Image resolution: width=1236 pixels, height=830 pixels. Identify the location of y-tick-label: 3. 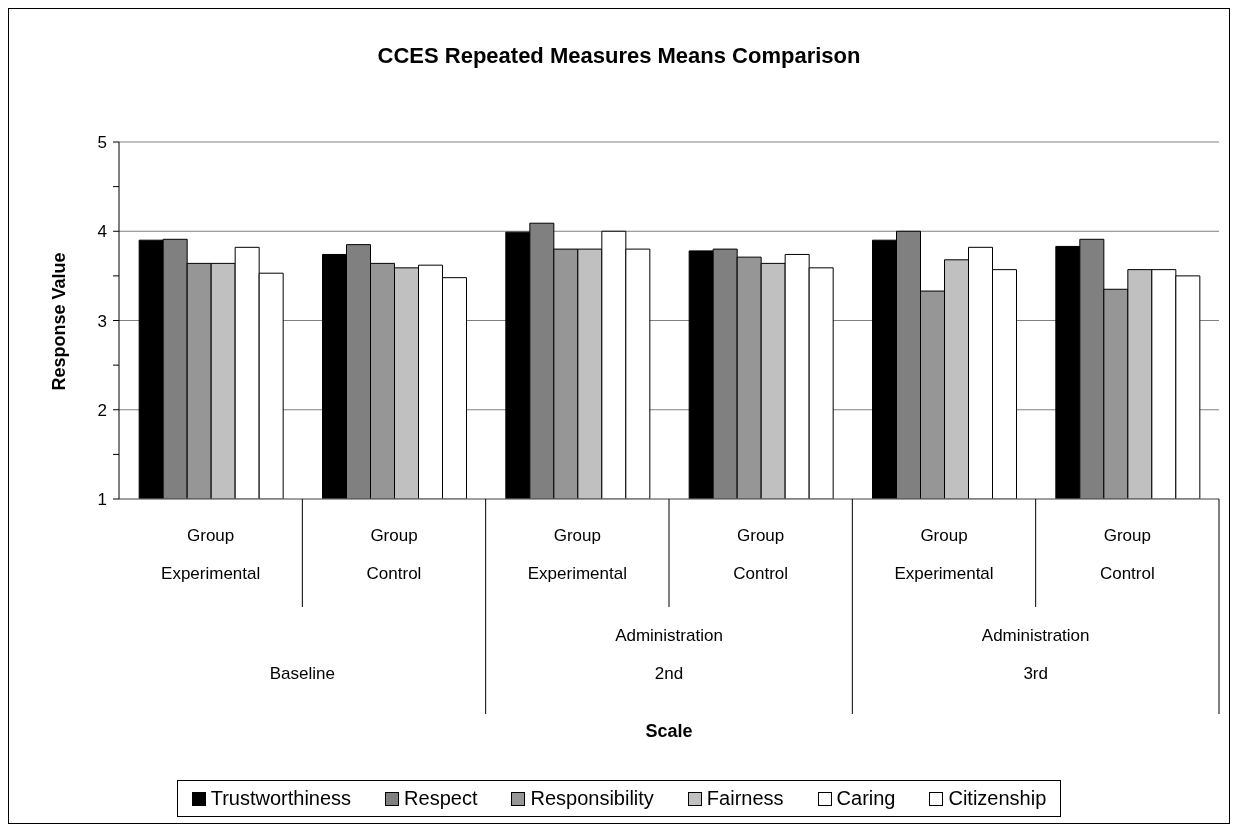
(102, 321).